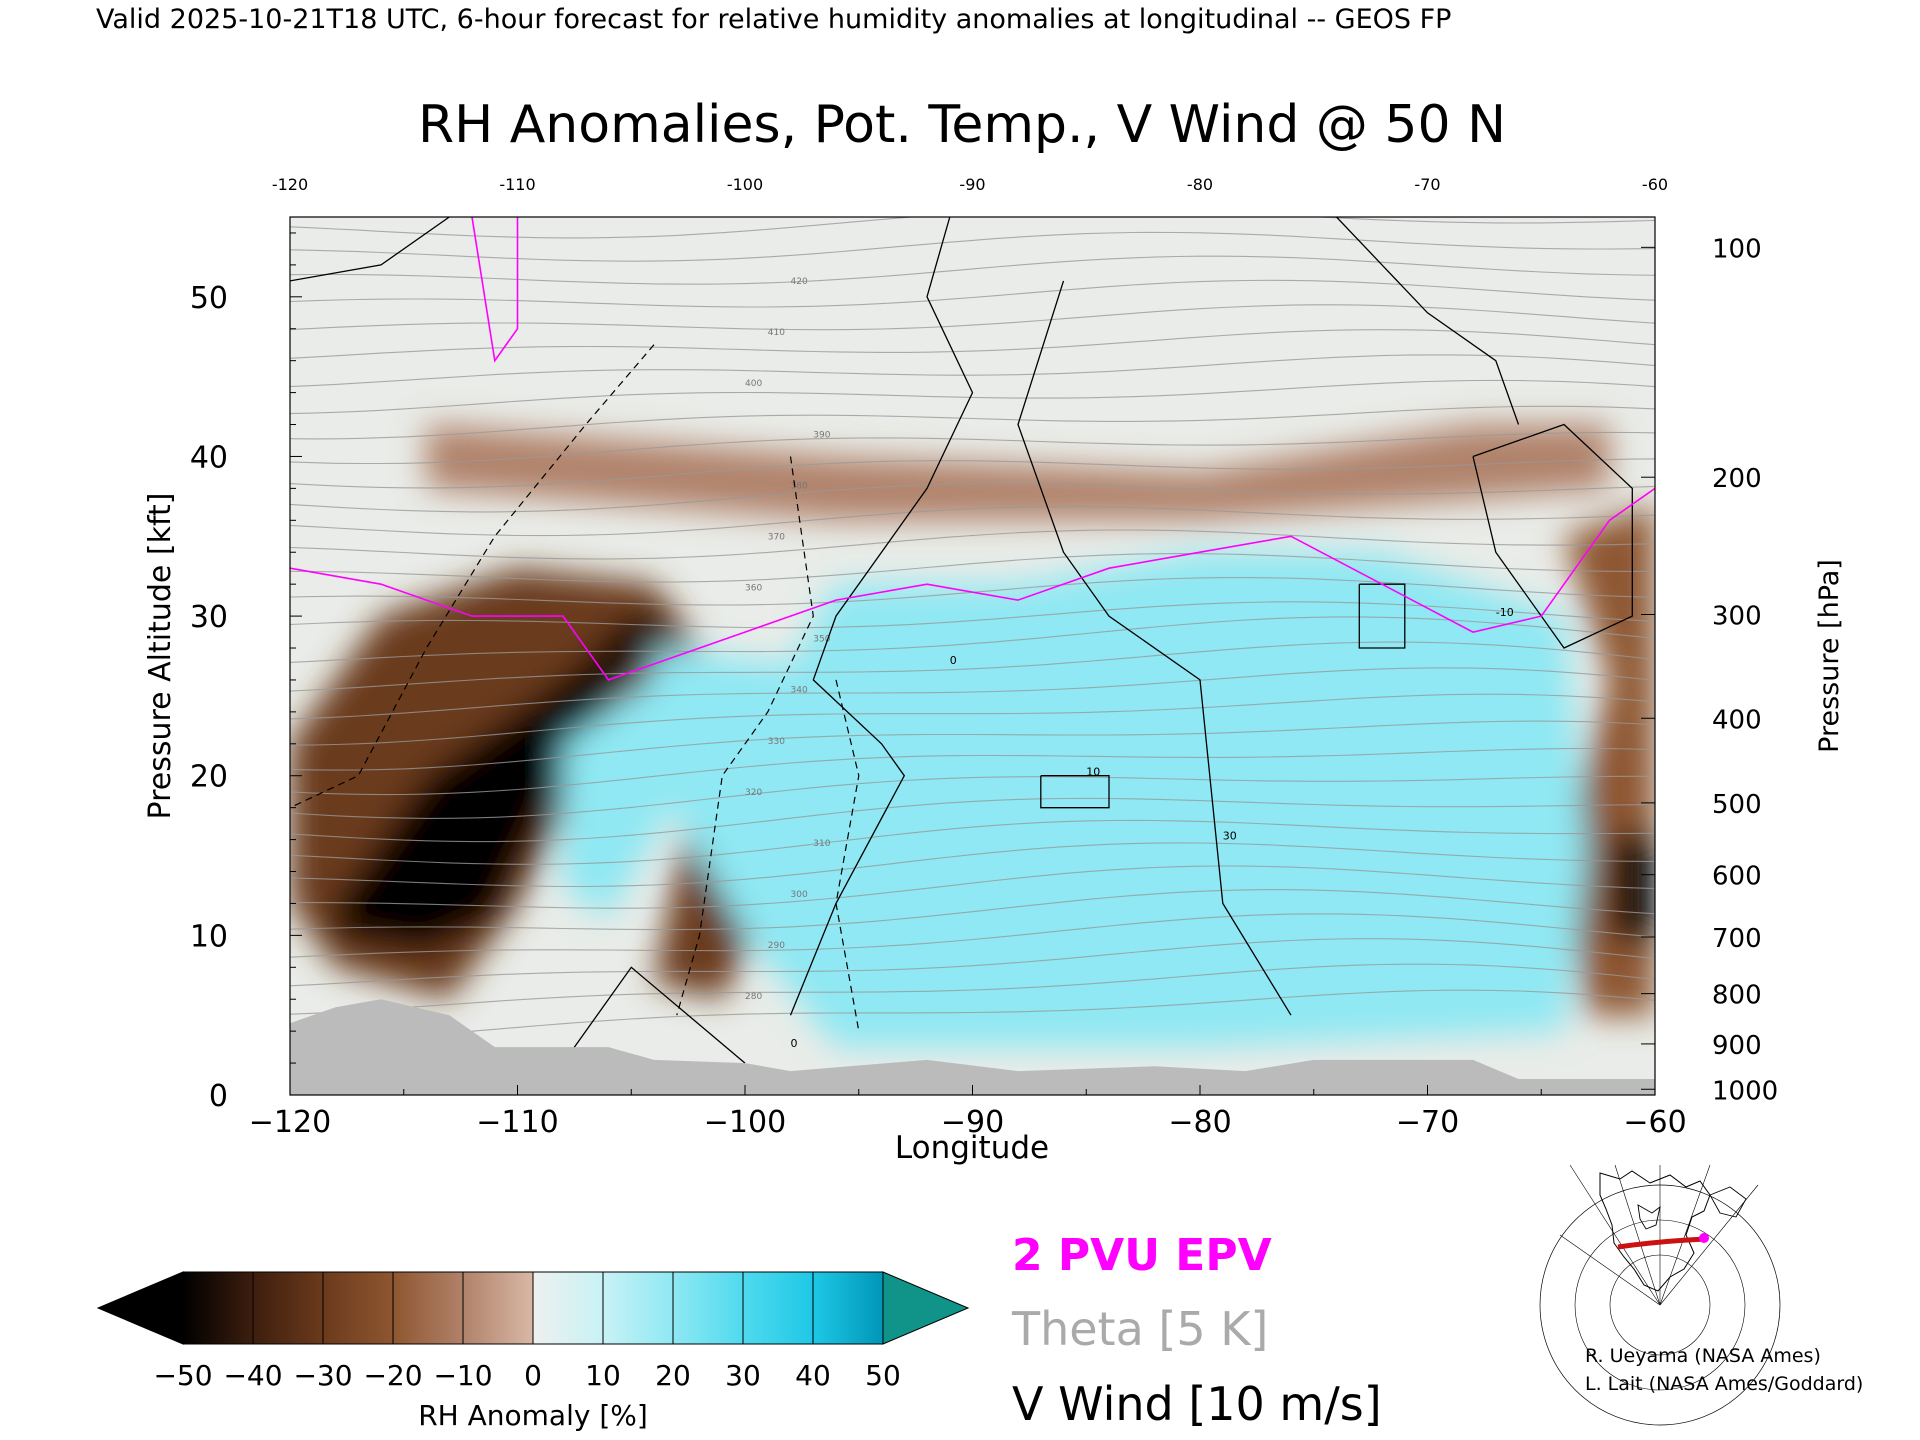 The width and height of the screenshot is (1920, 1440). What do you see at coordinates (1724, 1384) in the screenshot?
I see `credit-line-2: L. Lait (NASA Ames/Goddard)` at bounding box center [1724, 1384].